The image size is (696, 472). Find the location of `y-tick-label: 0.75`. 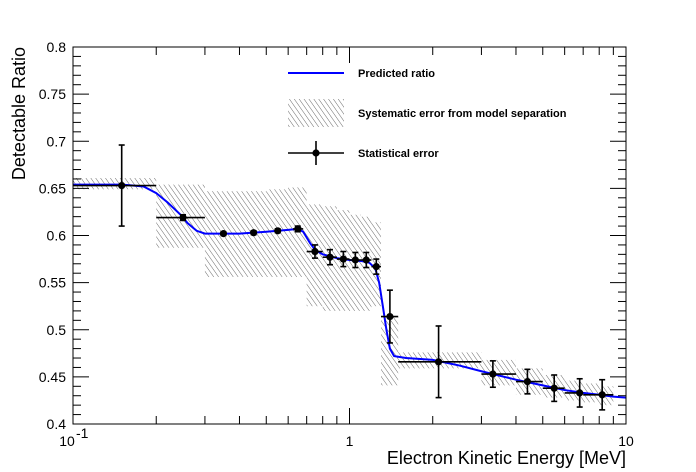

y-tick-label: 0.75 is located at coordinates (52, 94).